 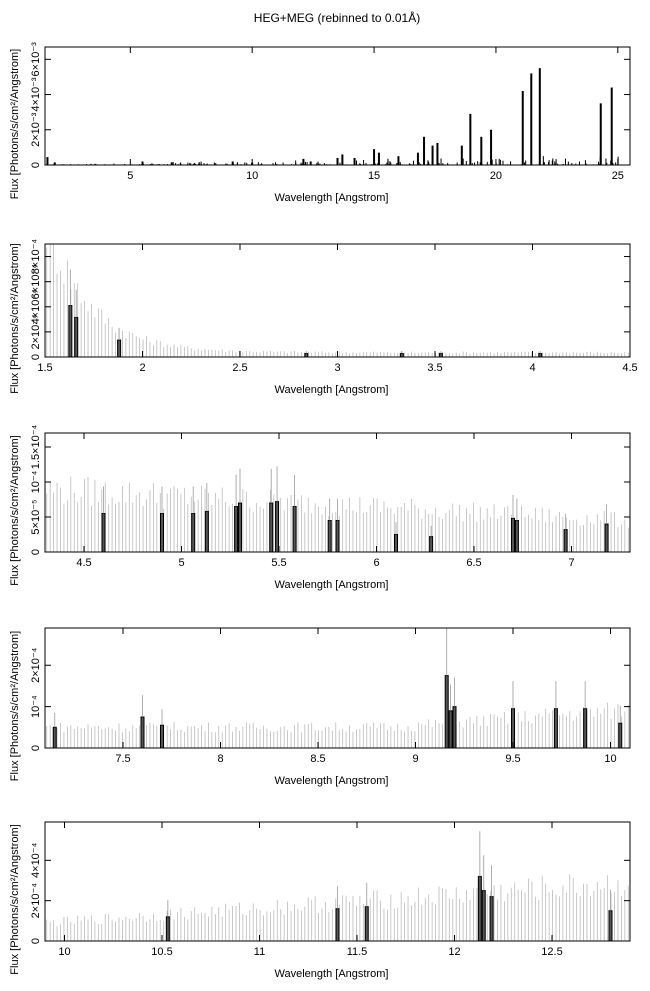 I want to click on x-tick-label: 9.5, so click(x=512, y=759).